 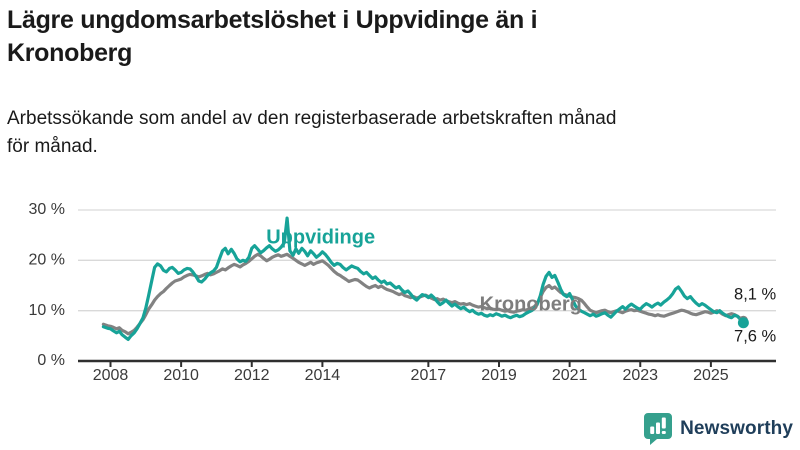 I want to click on series-end-dot-uppvidinge, so click(x=743, y=323).